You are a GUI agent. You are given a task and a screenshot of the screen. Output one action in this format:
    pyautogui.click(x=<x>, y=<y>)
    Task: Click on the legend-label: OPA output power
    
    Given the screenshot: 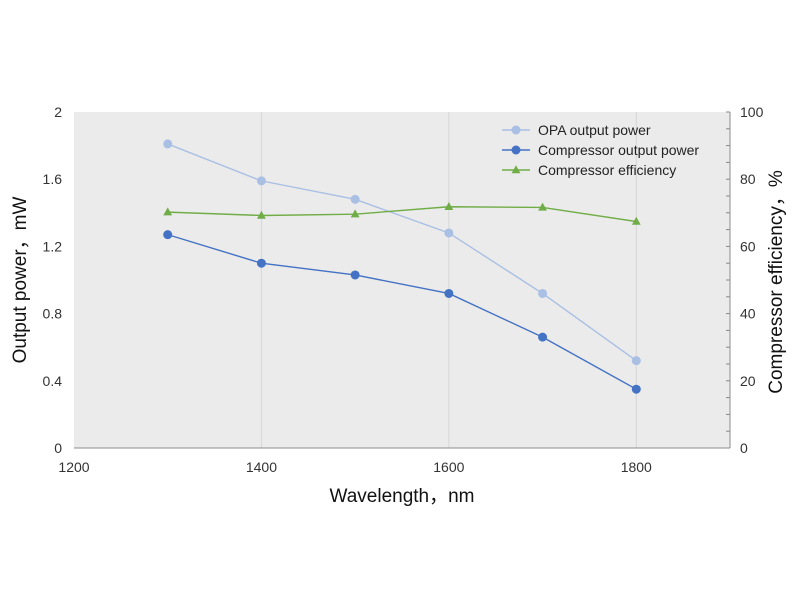 What is the action you would take?
    pyautogui.click(x=594, y=130)
    